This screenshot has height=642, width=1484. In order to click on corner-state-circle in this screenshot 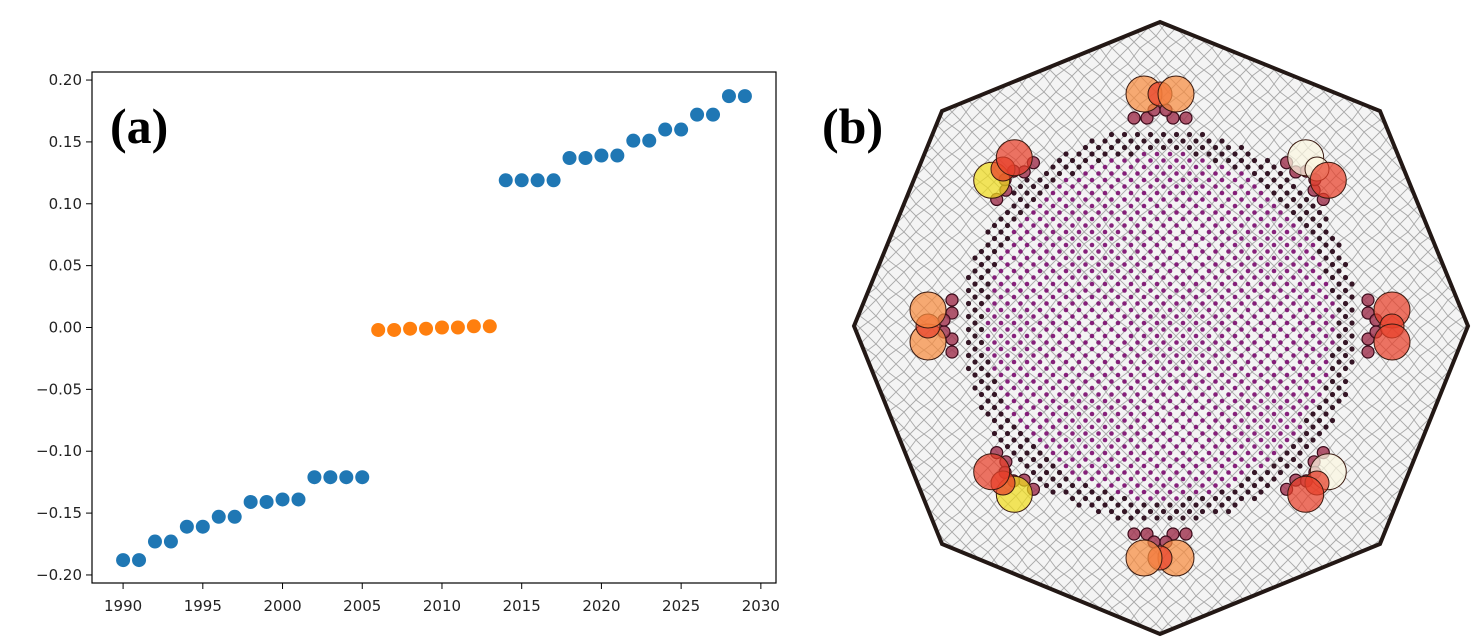, I will do `click(1176, 94)`.